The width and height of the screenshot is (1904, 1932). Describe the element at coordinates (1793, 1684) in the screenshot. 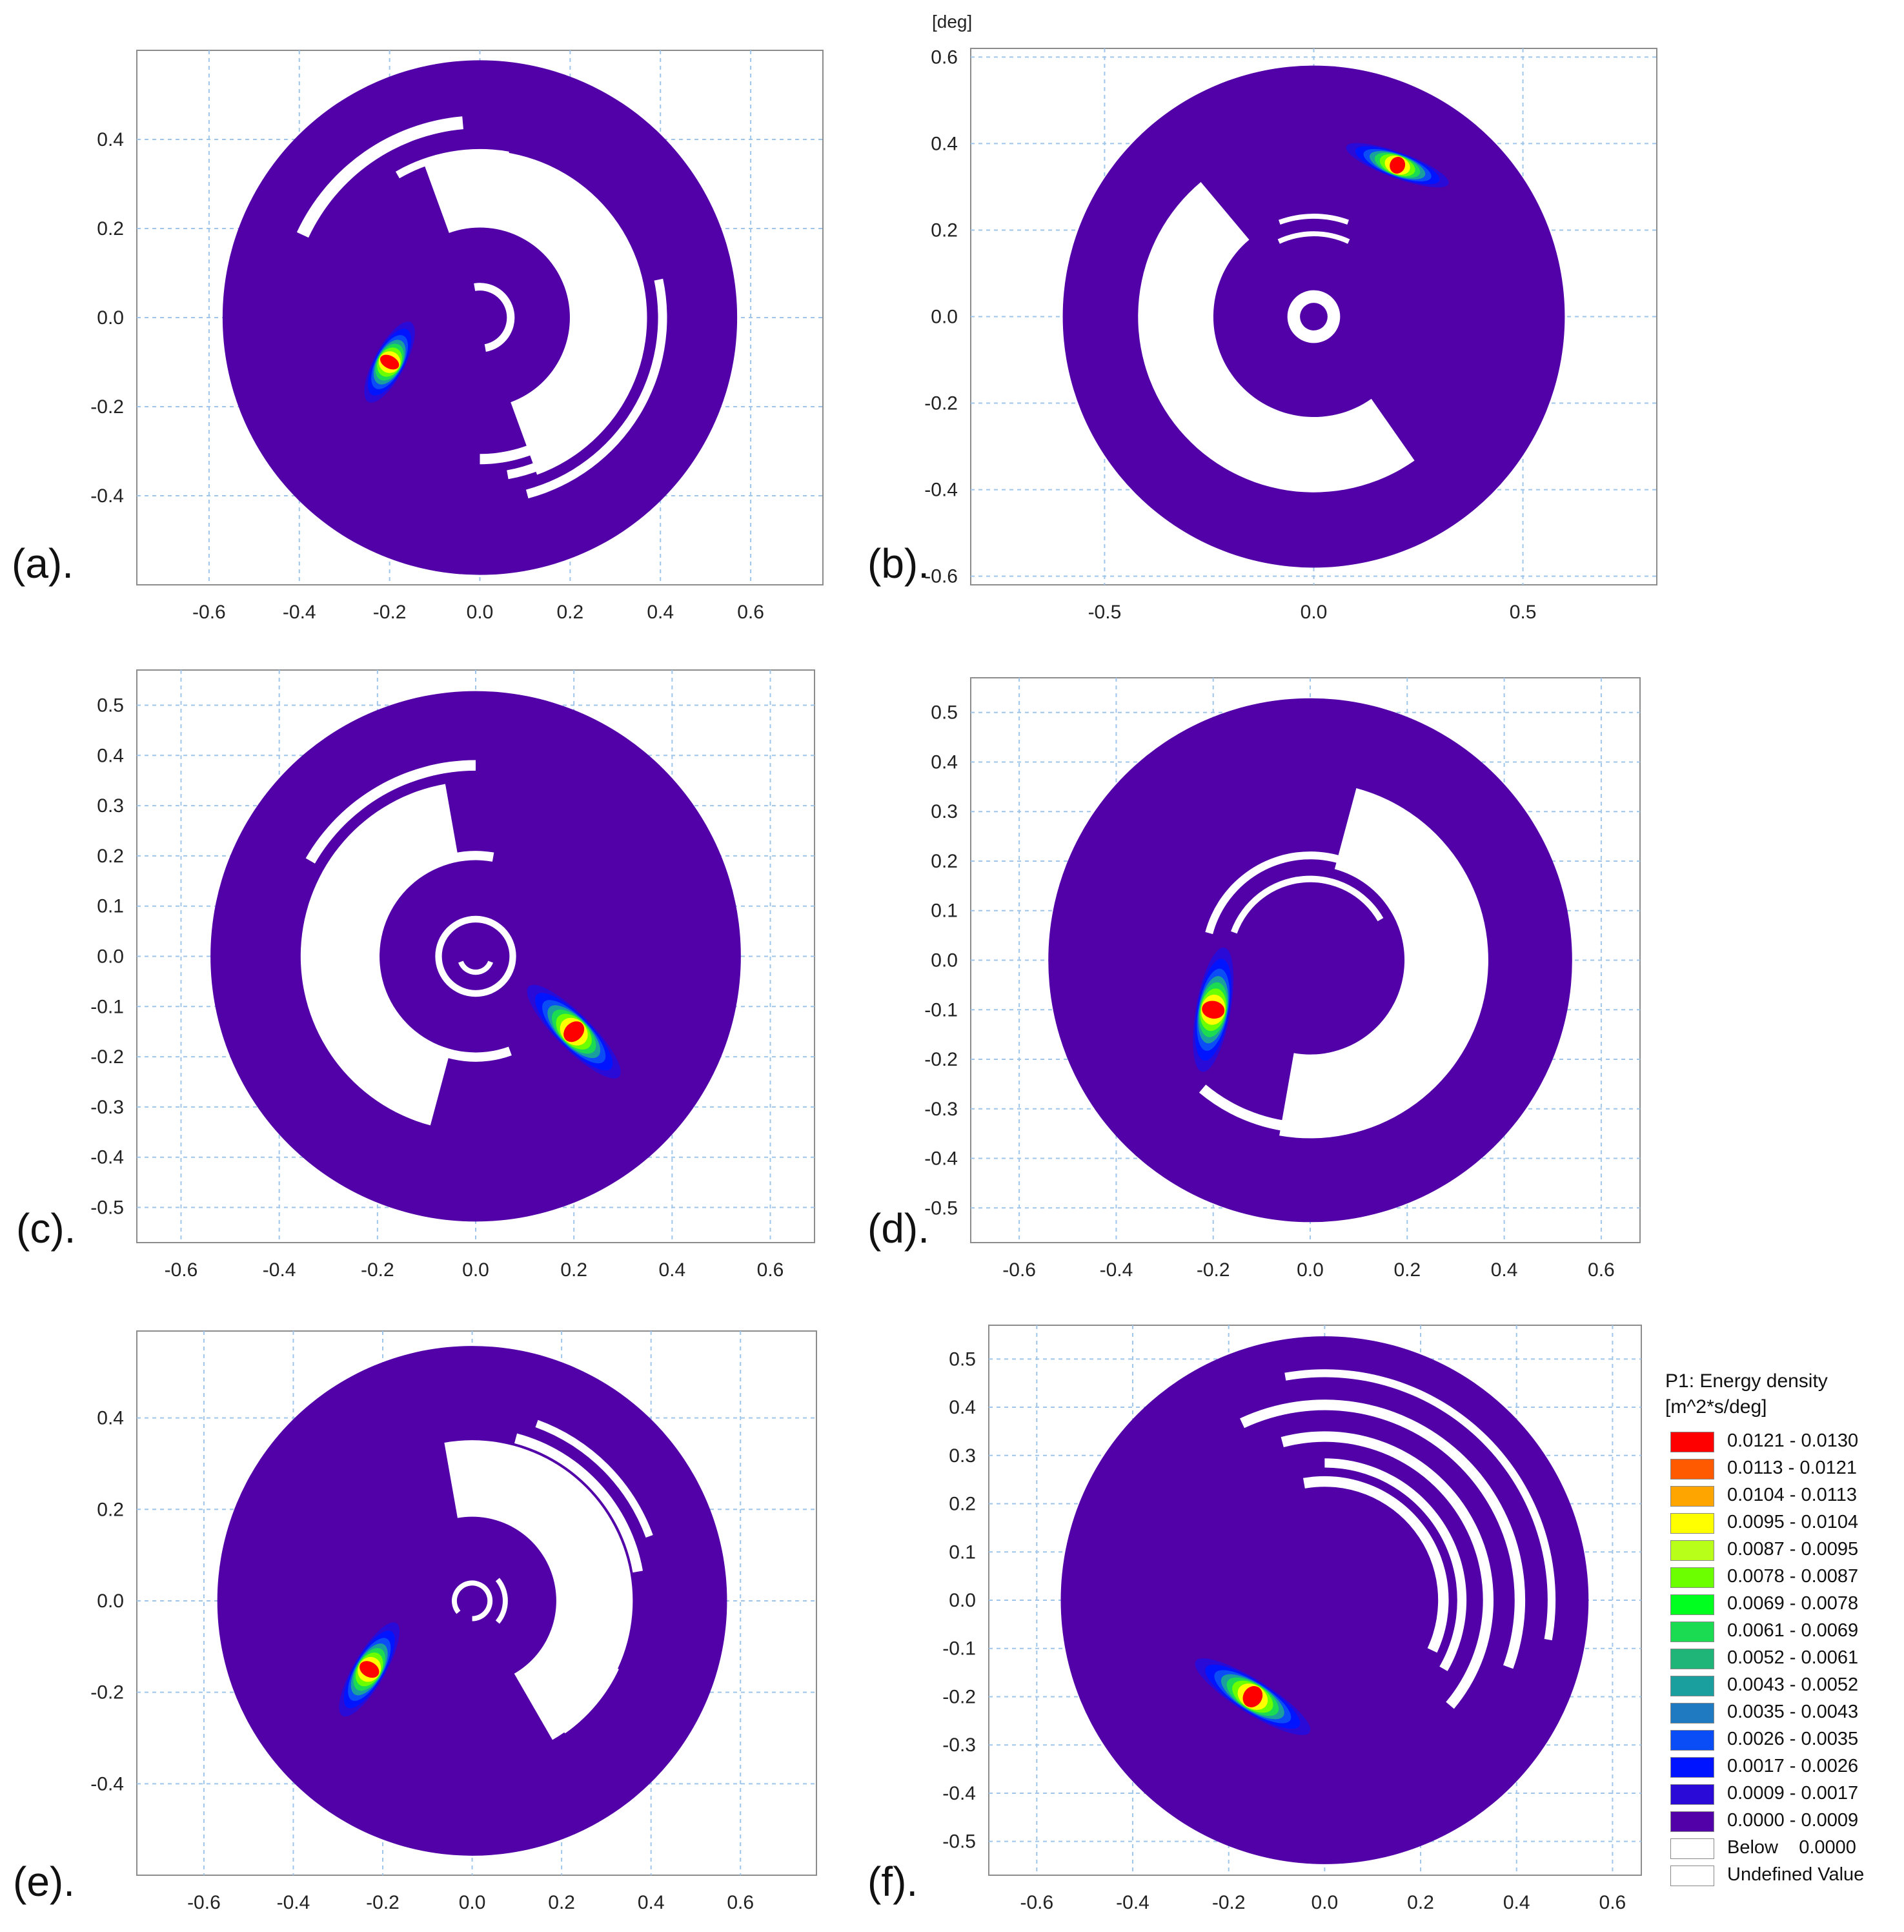

I see `legend-label: 0.0043 - 0.0052` at that location.